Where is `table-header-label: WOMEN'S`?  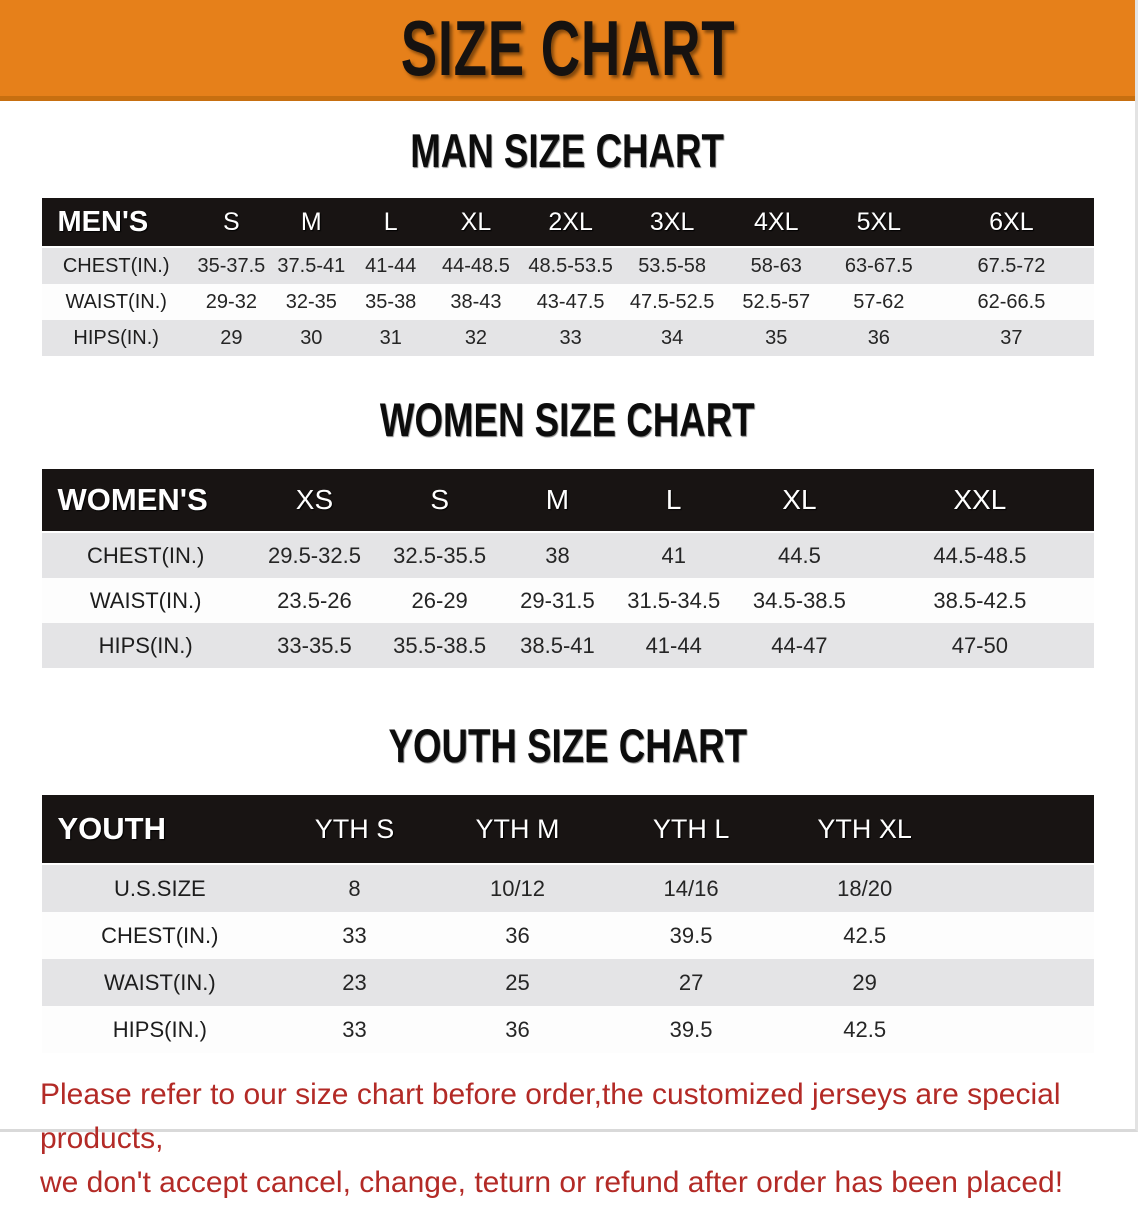
table-header-label: WOMEN'S is located at coordinates (145, 501).